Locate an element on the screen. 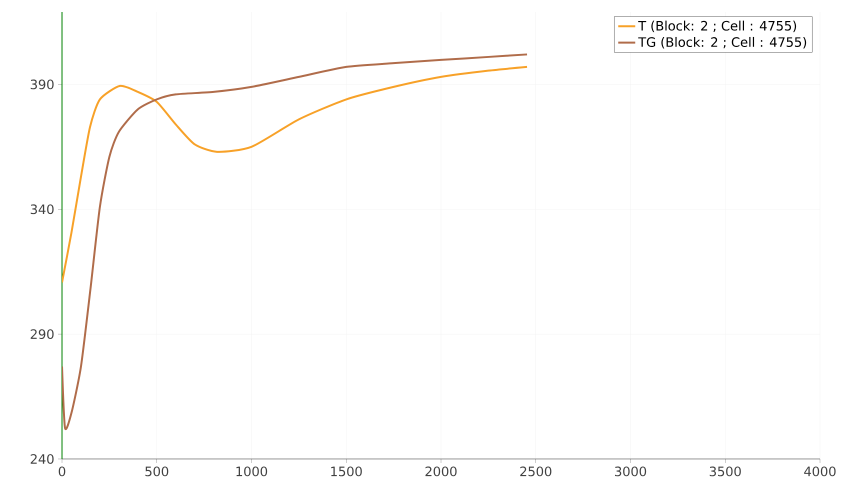  x-tick-label: 1500 is located at coordinates (346, 471).